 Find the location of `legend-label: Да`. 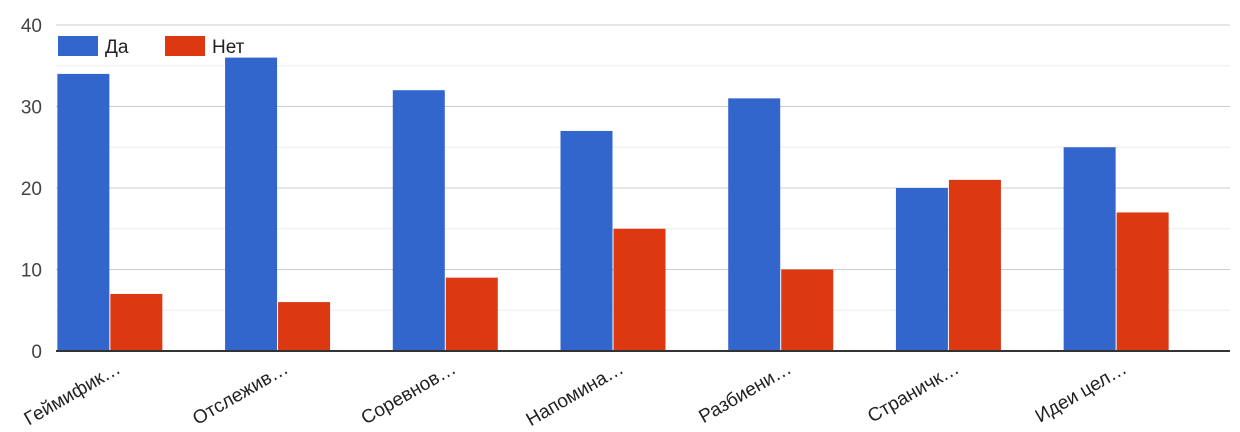

legend-label: Да is located at coordinates (117, 47).